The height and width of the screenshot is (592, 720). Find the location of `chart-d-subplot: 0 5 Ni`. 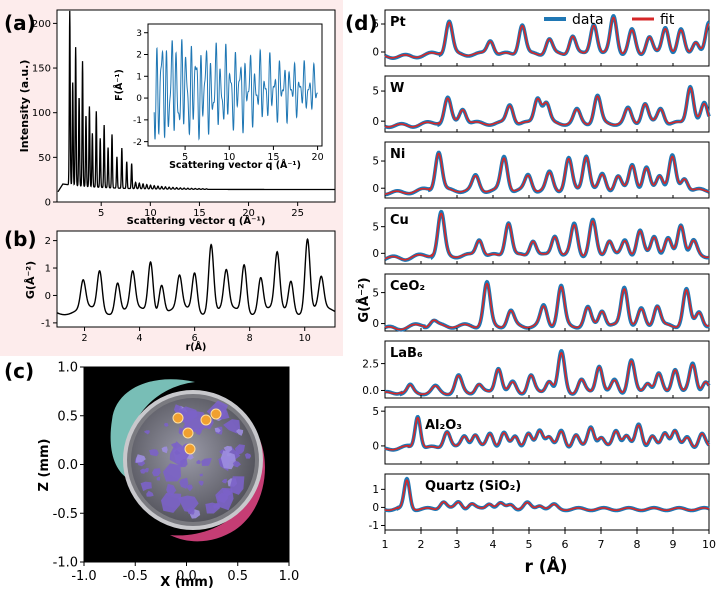

chart-d-subplot: 0 5 Ni is located at coordinates (541, 170).